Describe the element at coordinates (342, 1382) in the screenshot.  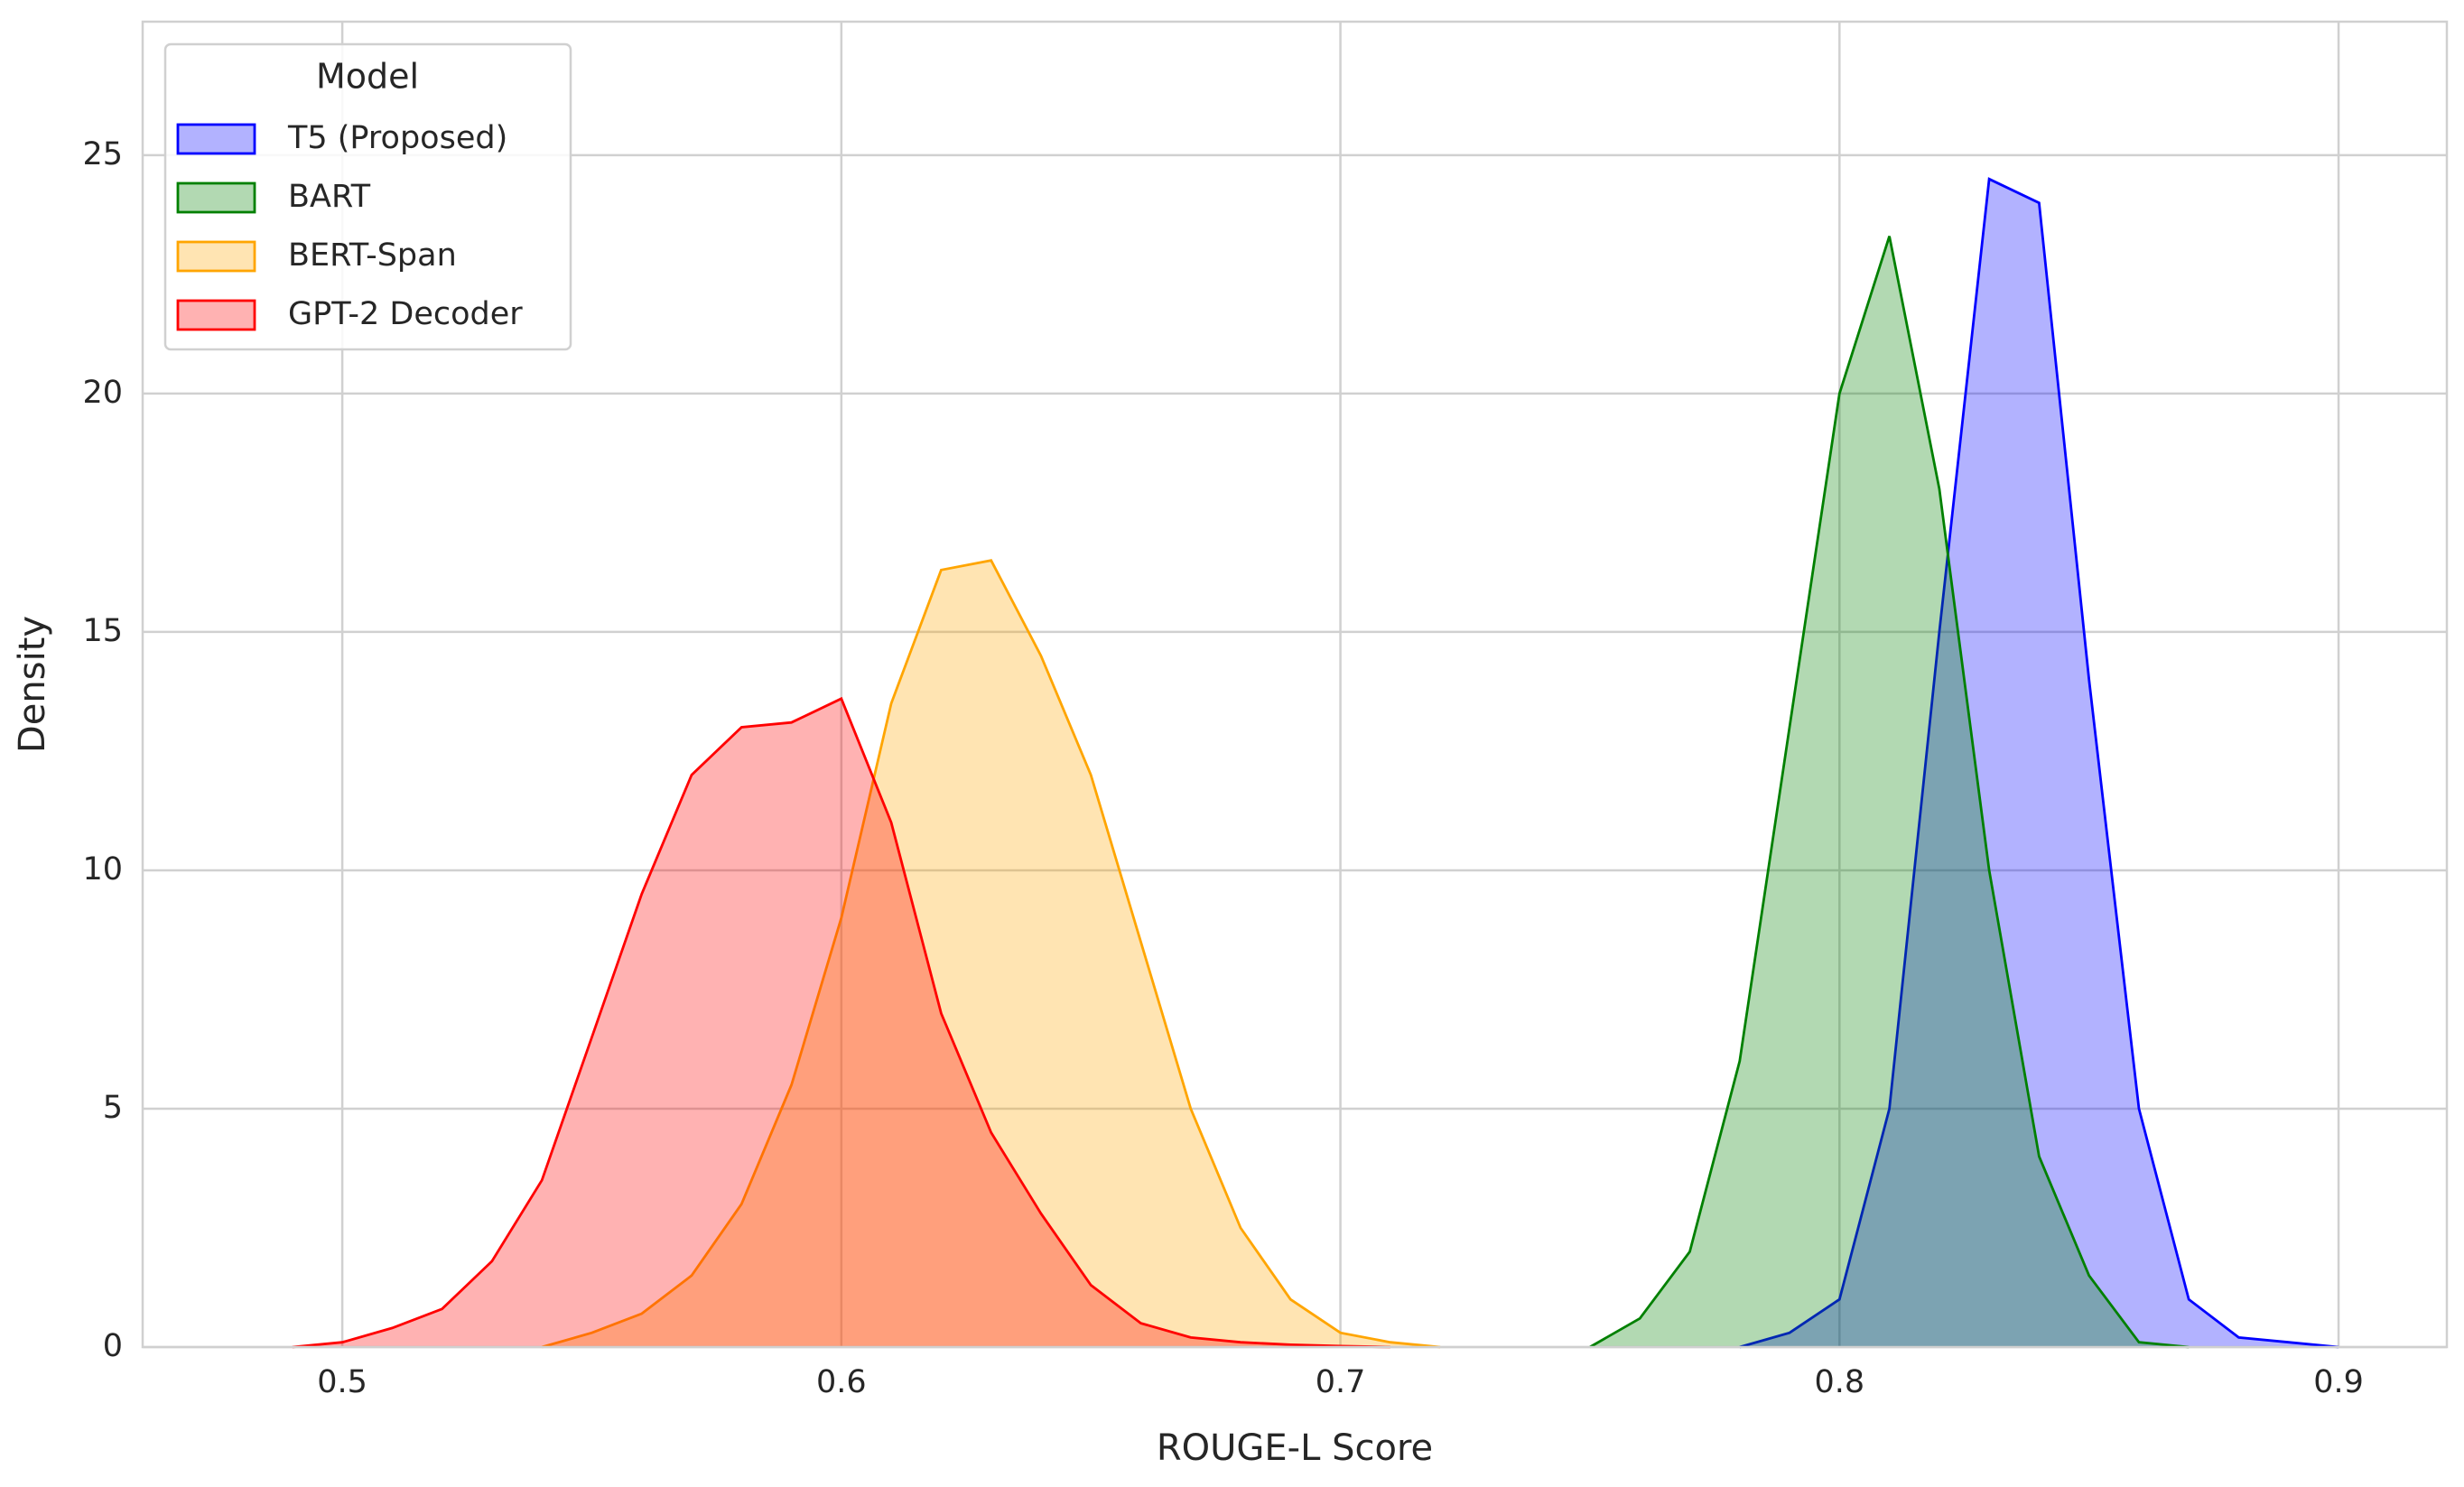
I see `x-tick-label: 0.5` at that location.